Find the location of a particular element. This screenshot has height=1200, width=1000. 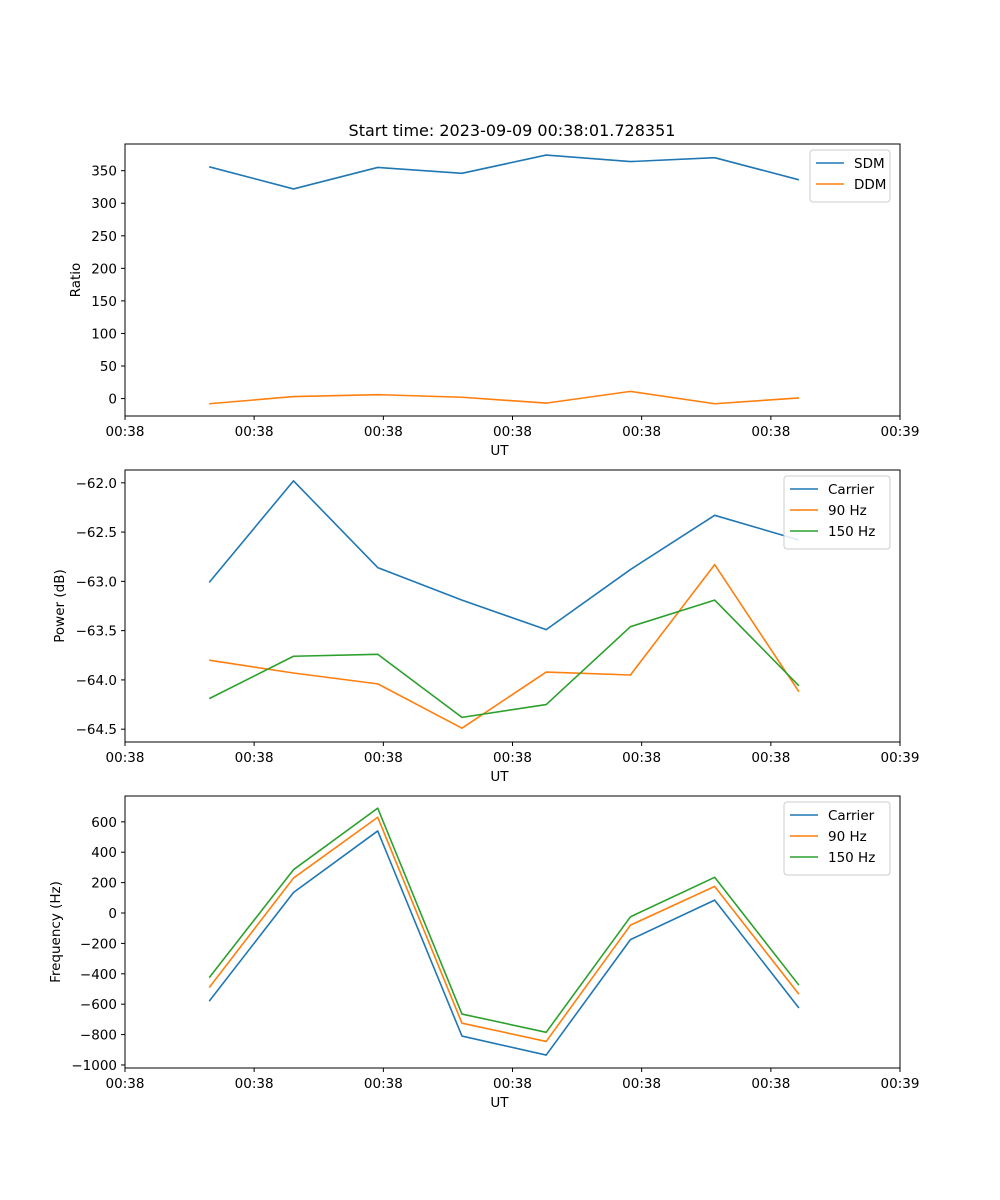

y-tick-label: −62.0 is located at coordinates (96, 484).